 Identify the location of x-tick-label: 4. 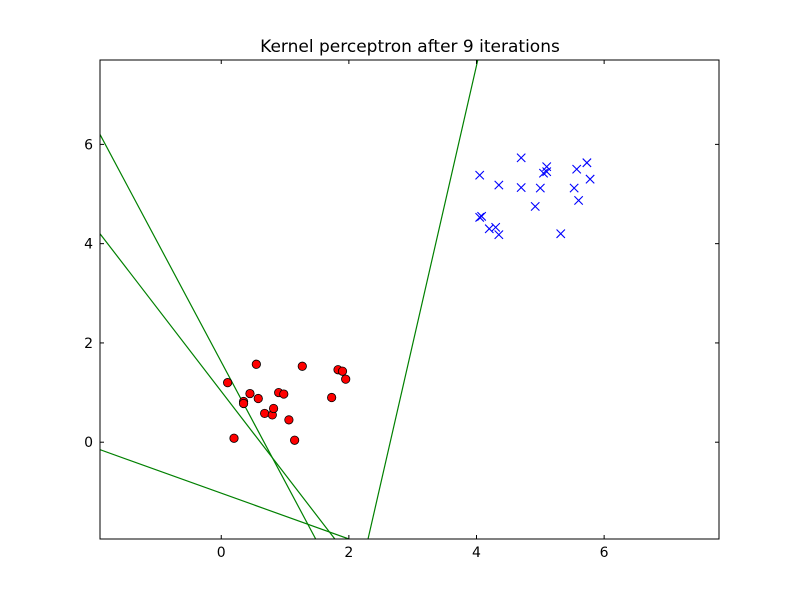
(476, 553).